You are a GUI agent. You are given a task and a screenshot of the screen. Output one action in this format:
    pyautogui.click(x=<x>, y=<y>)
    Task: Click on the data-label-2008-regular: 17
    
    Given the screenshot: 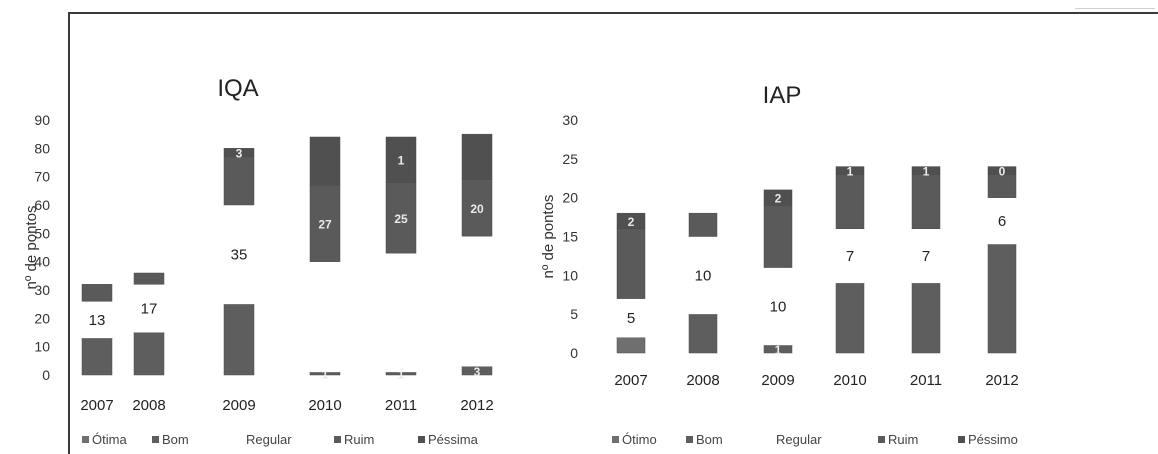 What is the action you would take?
    pyautogui.click(x=149, y=308)
    